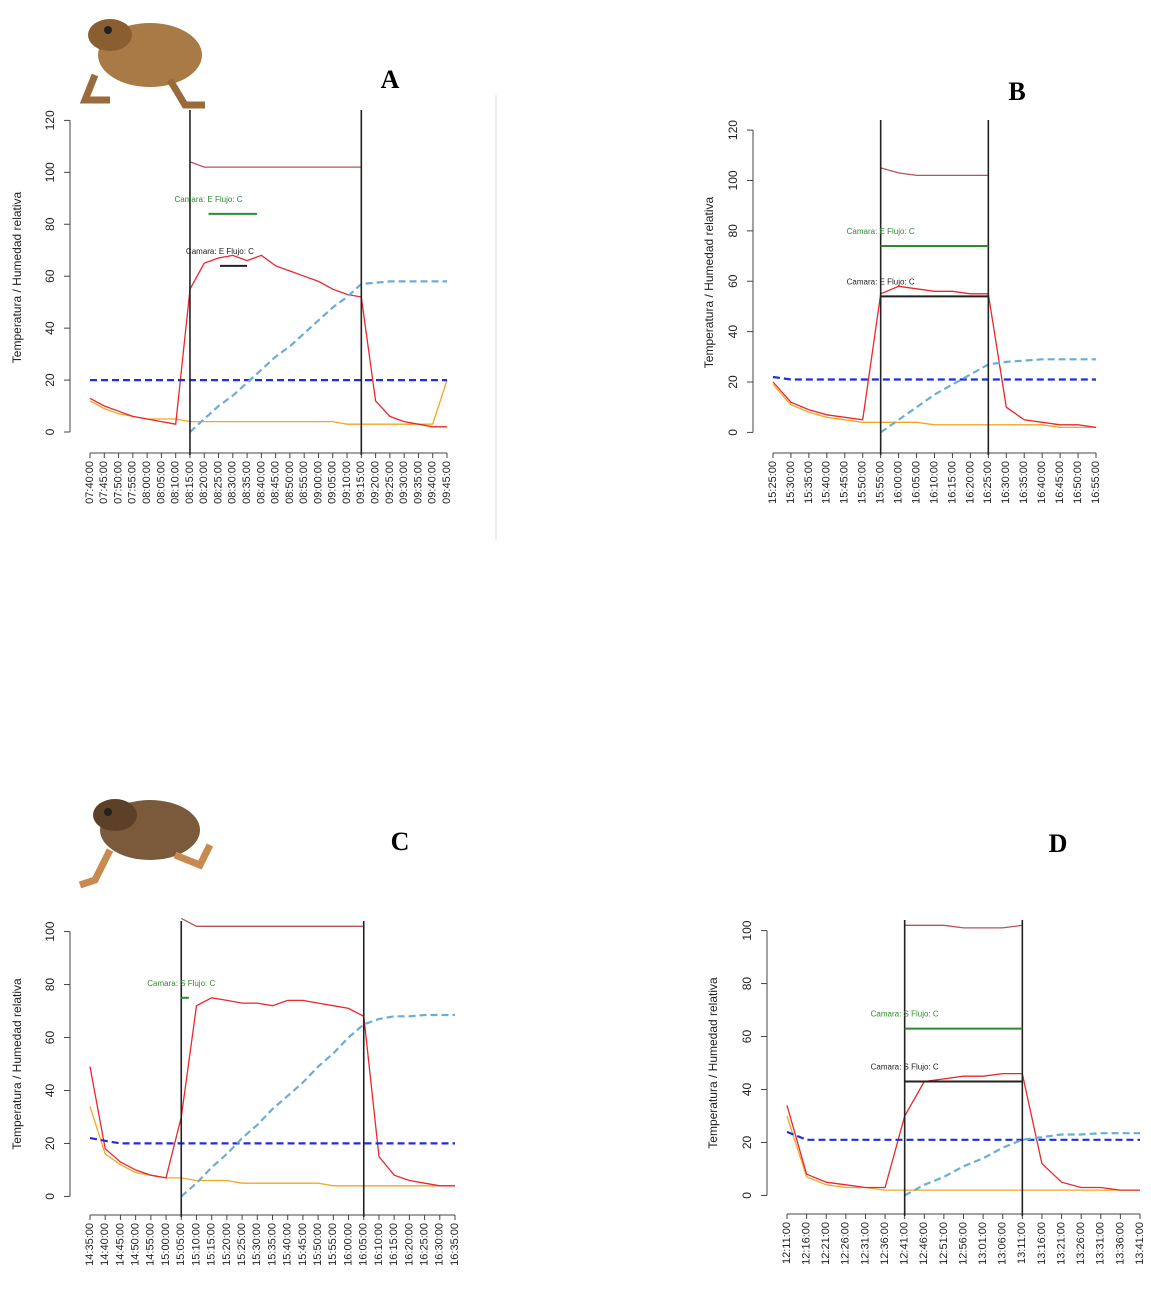  Describe the element at coordinates (233, 482) in the screenshot. I see `x-tick-label: 08:30:00` at that location.